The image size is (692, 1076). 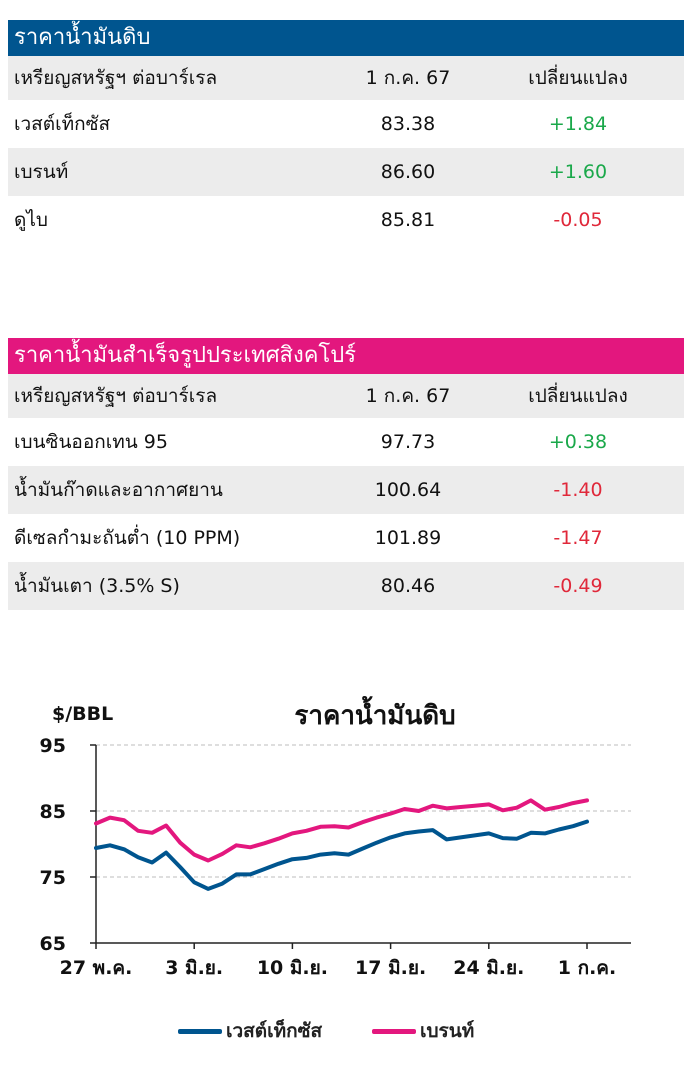 I want to click on row-change: +1.60, so click(x=578, y=172).